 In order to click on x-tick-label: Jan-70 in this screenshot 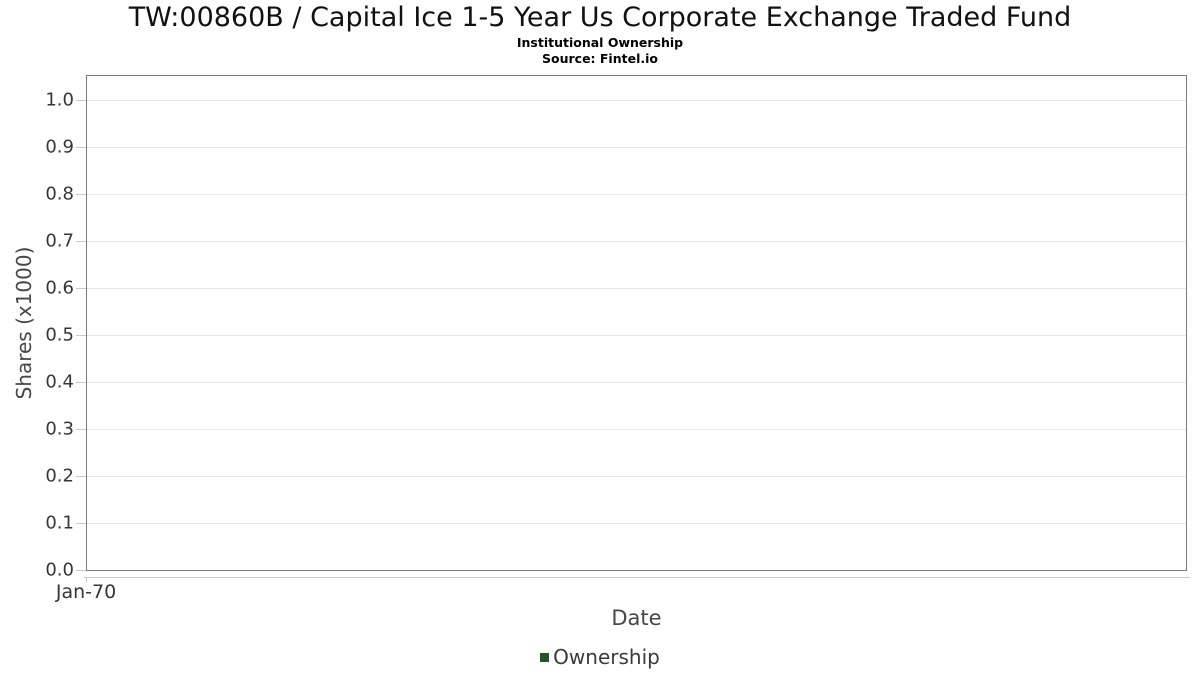, I will do `click(86, 592)`.